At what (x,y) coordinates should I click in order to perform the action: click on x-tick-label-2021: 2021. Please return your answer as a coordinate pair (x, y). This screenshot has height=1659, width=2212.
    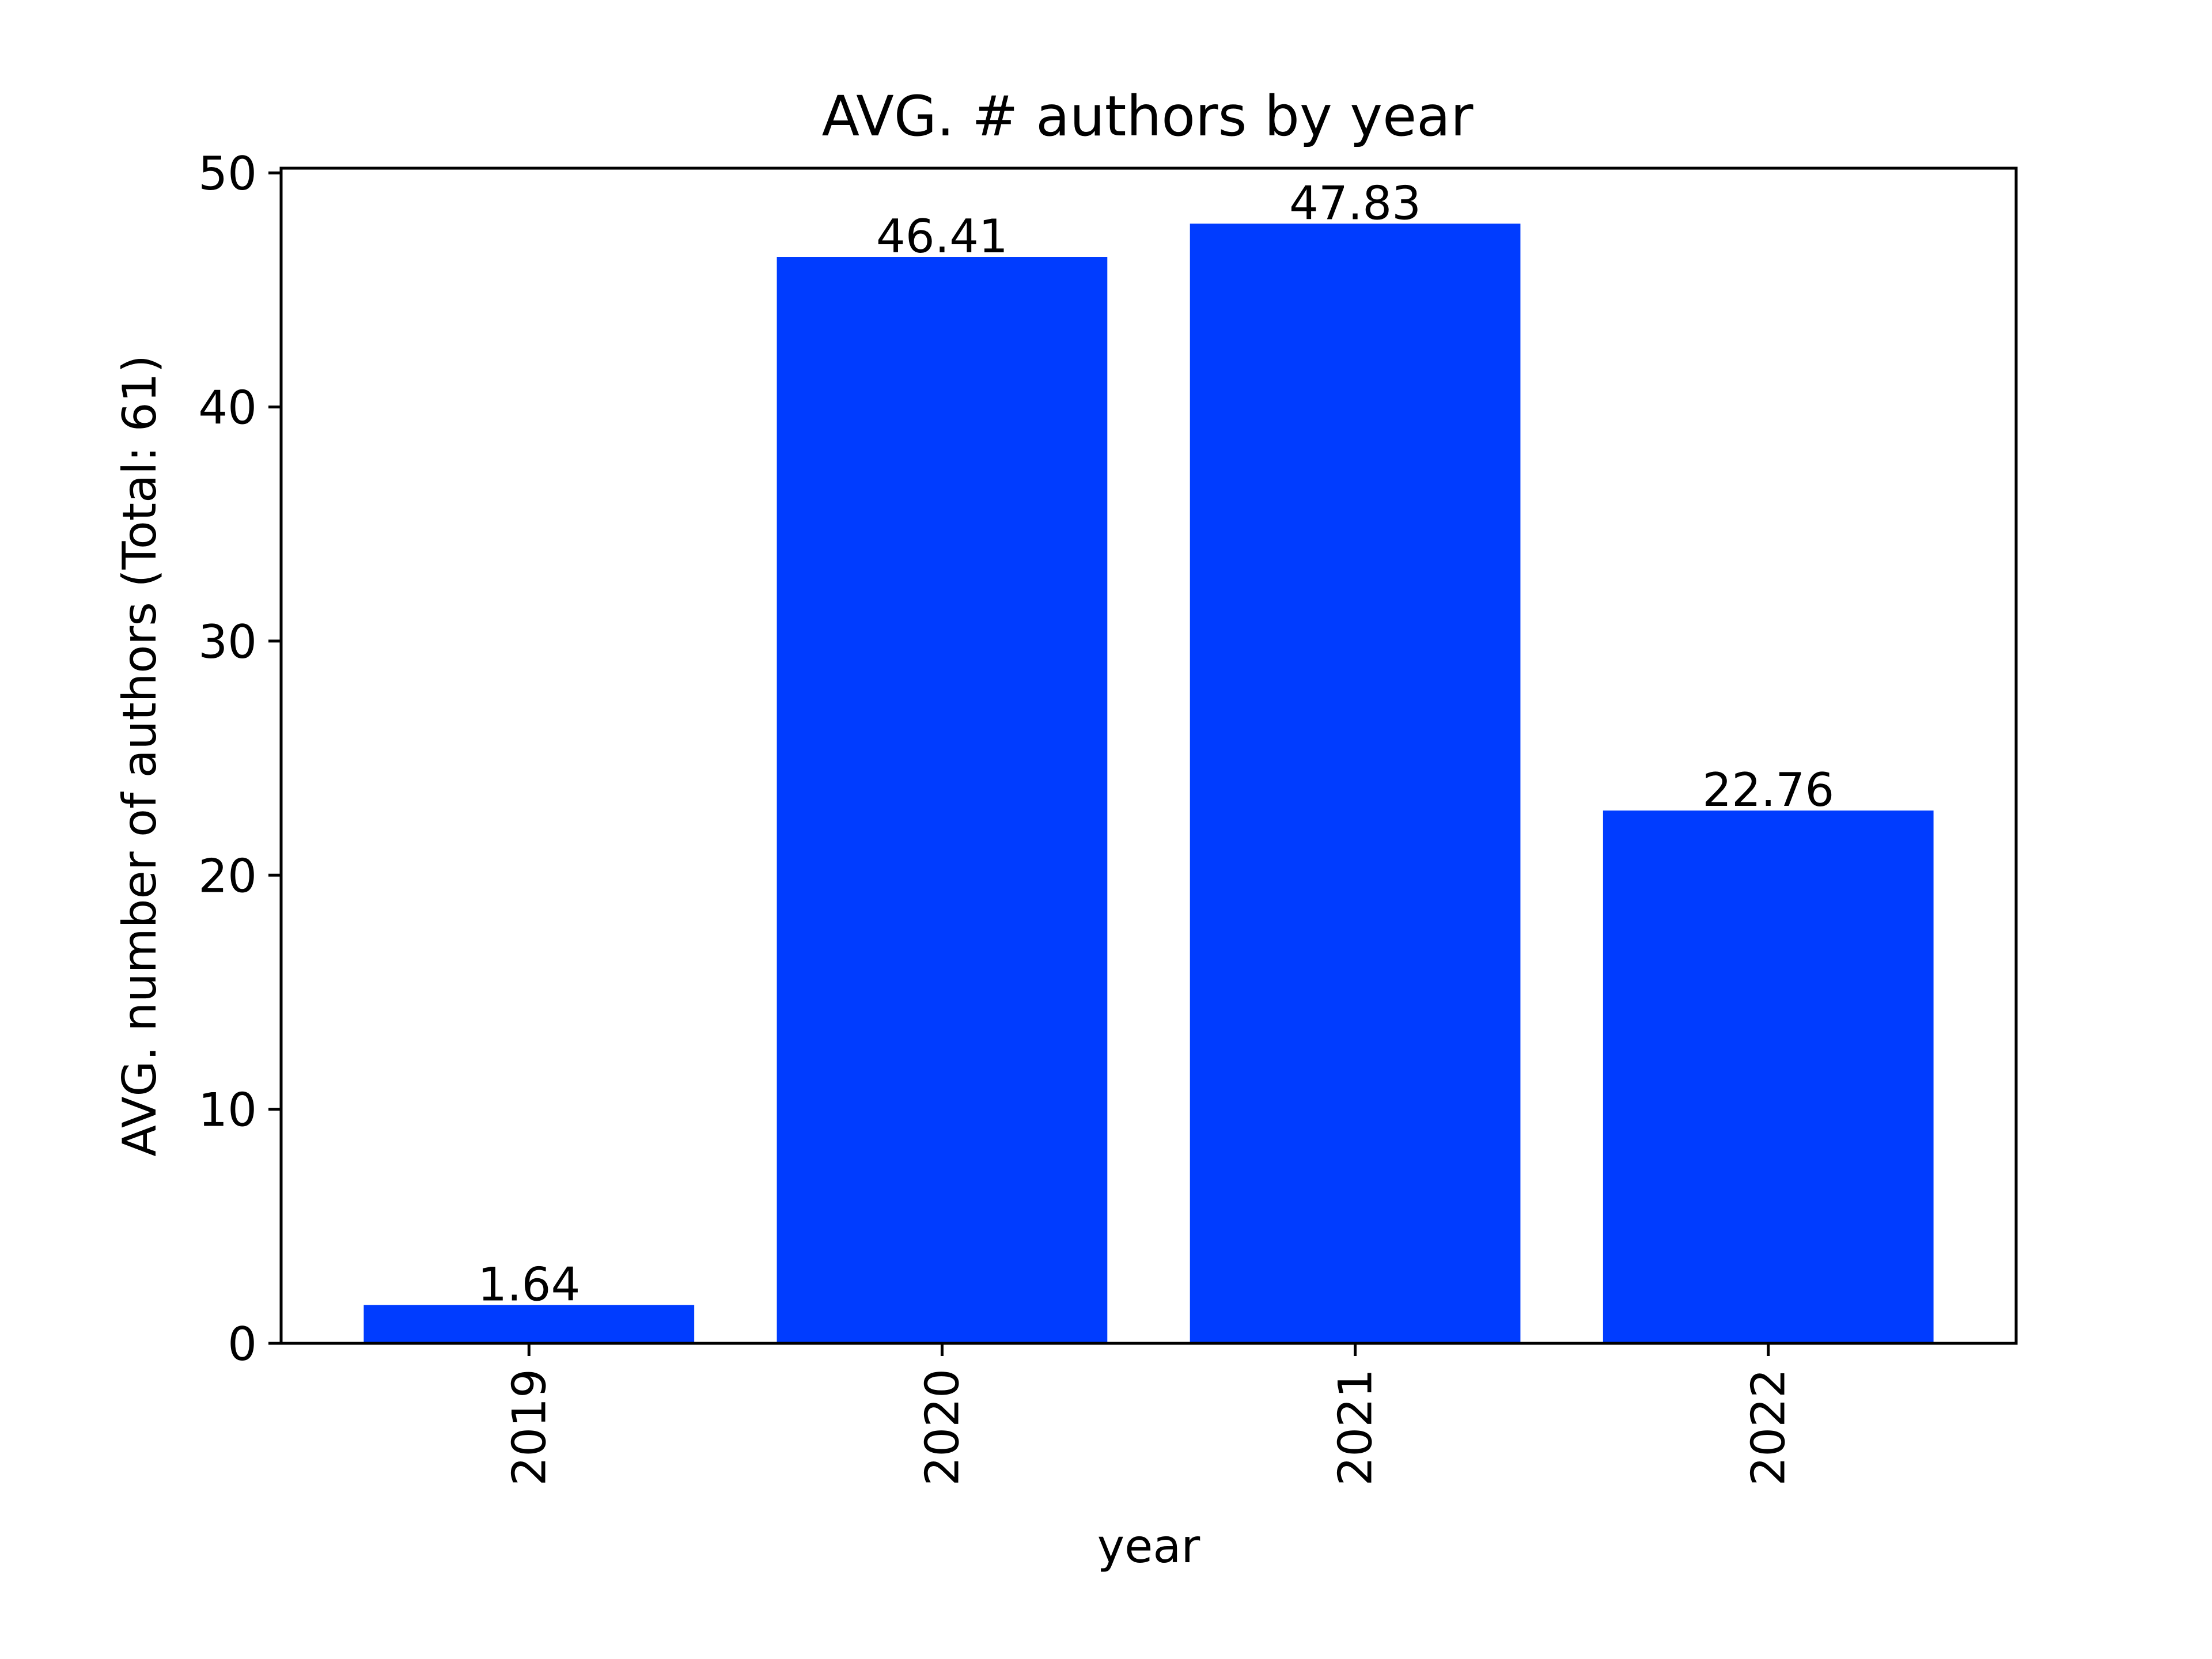
    Looking at the image, I should click on (1355, 1427).